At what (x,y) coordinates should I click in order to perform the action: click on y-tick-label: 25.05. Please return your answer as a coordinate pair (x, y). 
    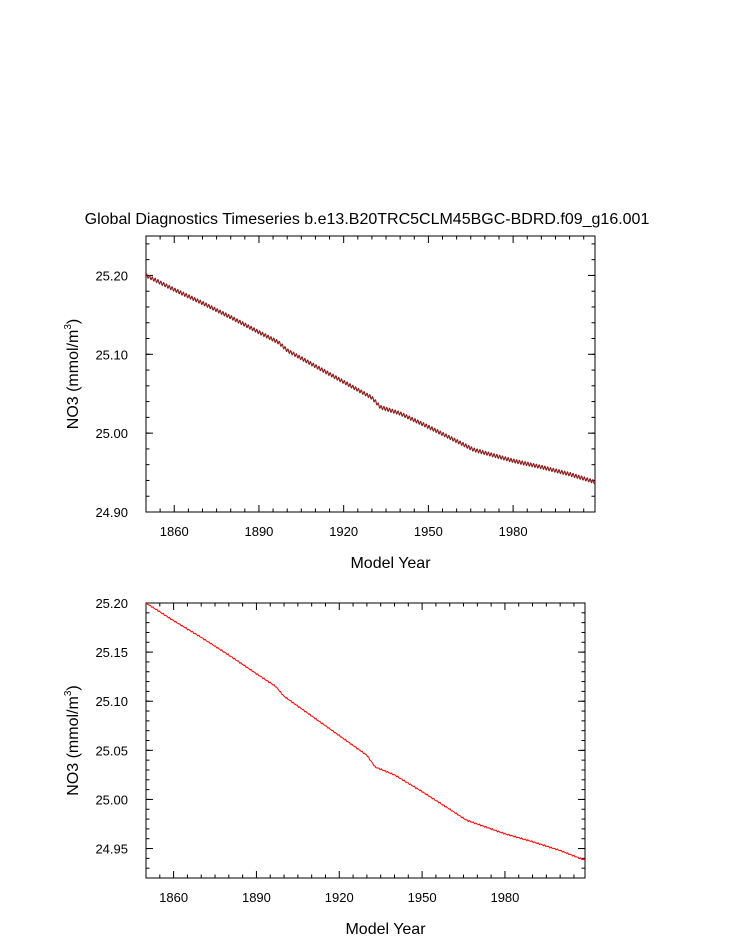
    Looking at the image, I should click on (111, 750).